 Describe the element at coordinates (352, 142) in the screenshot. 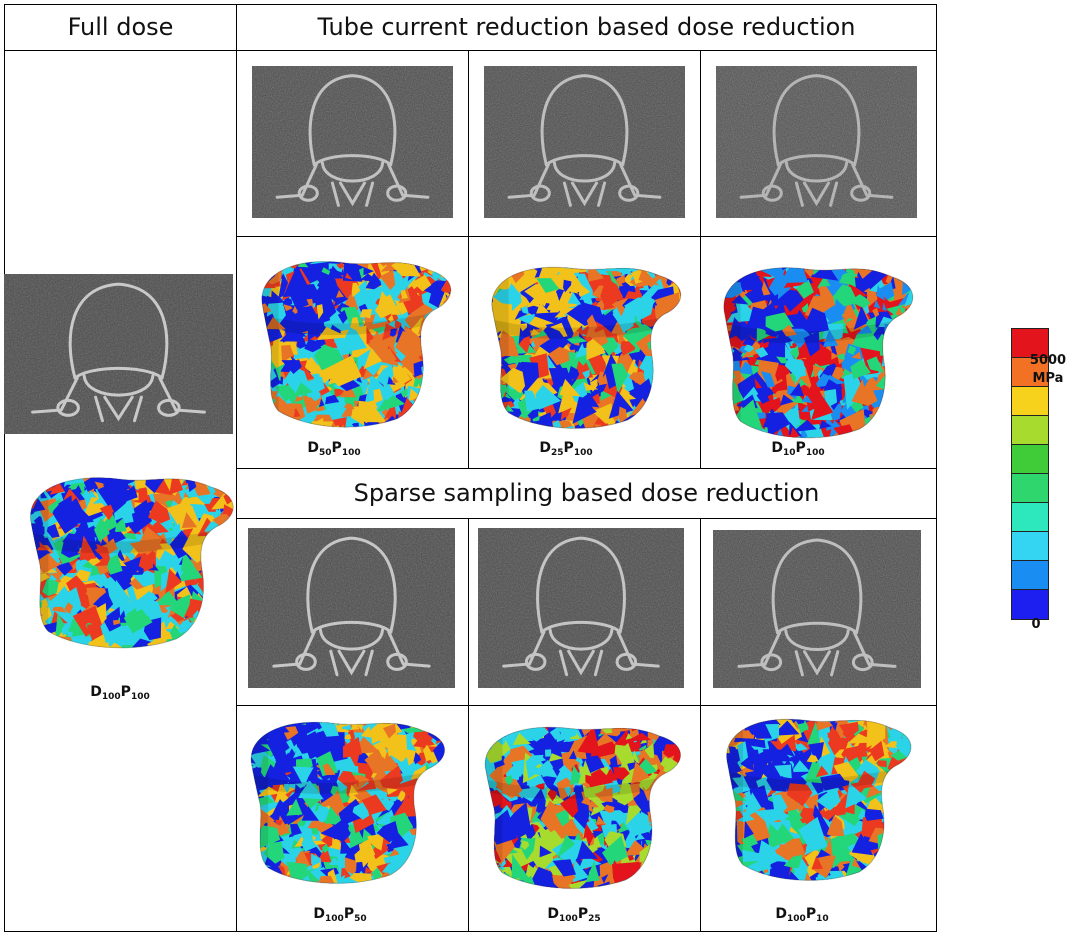

I see `ct-image-tube-d50` at that location.